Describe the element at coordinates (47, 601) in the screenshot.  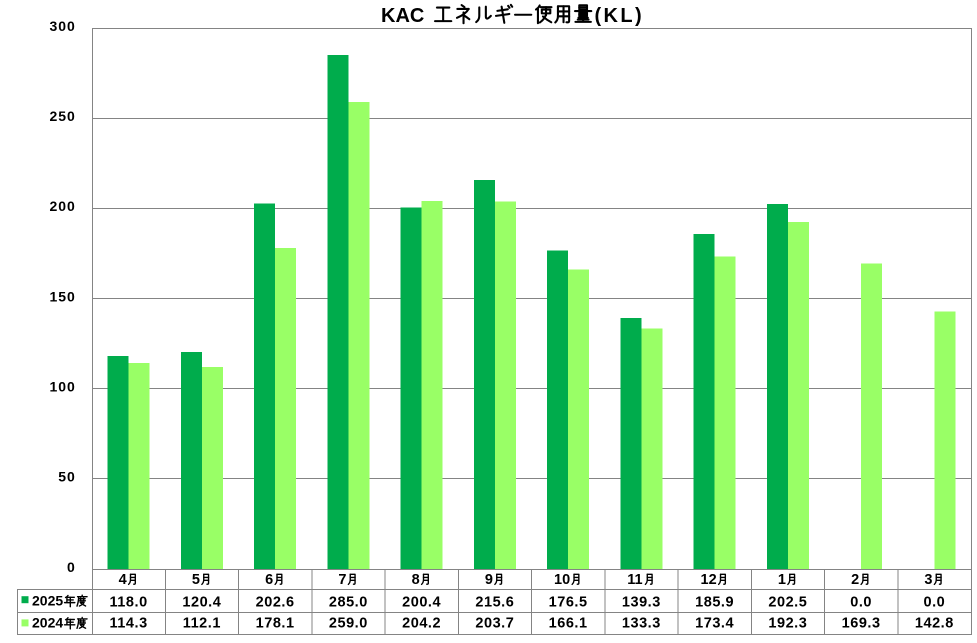
I see `svg-text: 2025` at that location.